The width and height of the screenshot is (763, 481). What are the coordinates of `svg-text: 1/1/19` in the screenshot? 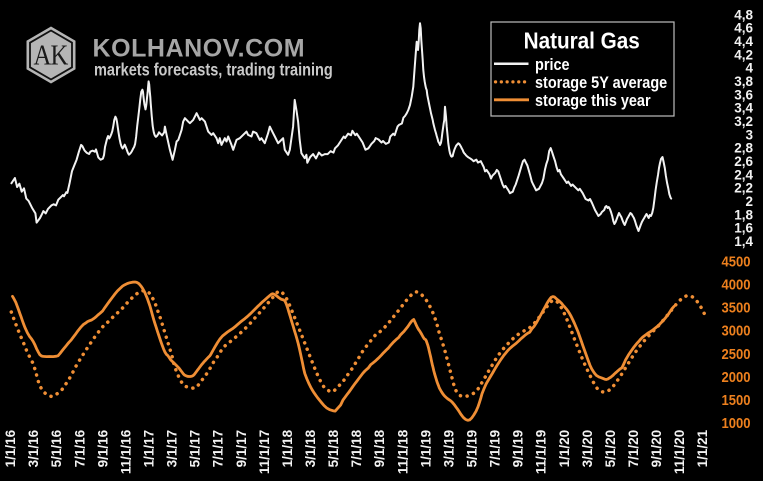 It's located at (425, 449).